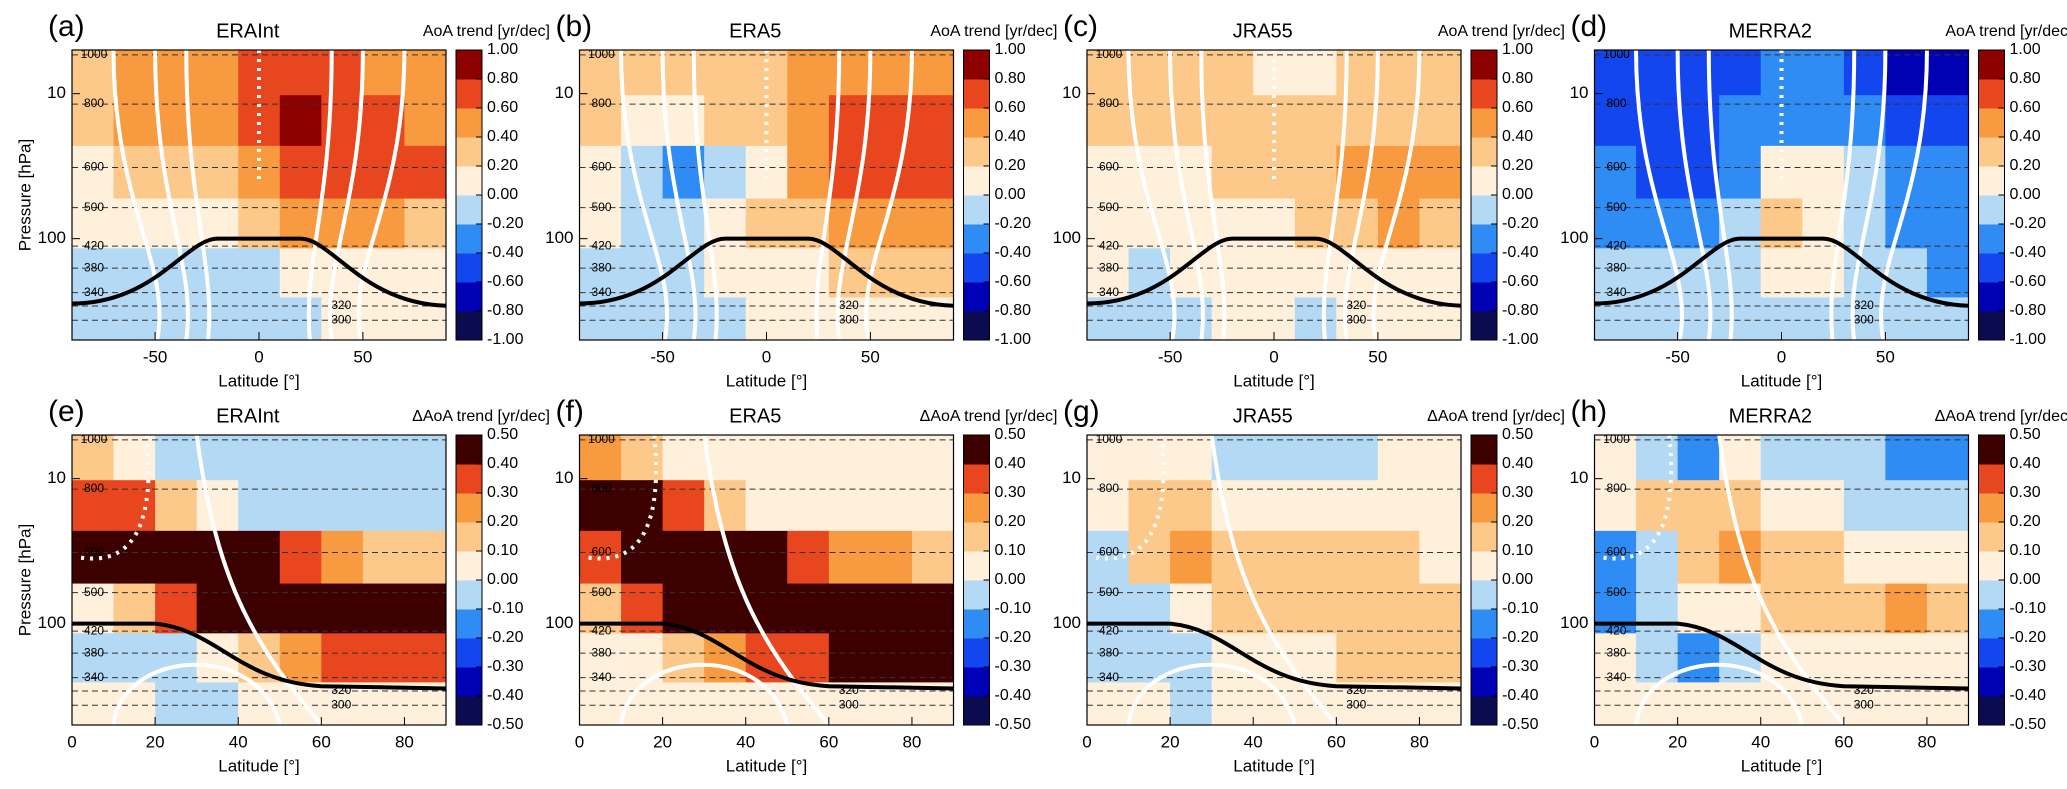 The width and height of the screenshot is (2067, 789). What do you see at coordinates (24, 580) in the screenshot?
I see `y-axis-label: Pressure [hPa]` at bounding box center [24, 580].